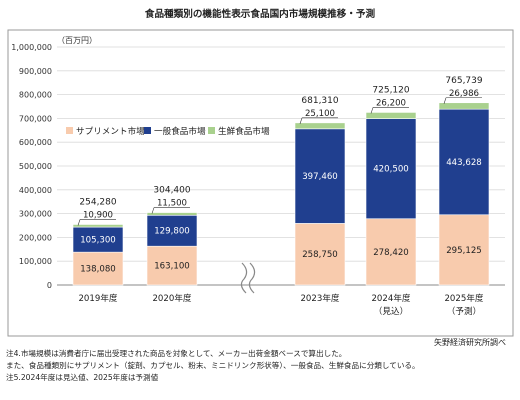  Describe the element at coordinates (77, 40) in the screenshot. I see `y-axis-label: （百万円）` at that location.